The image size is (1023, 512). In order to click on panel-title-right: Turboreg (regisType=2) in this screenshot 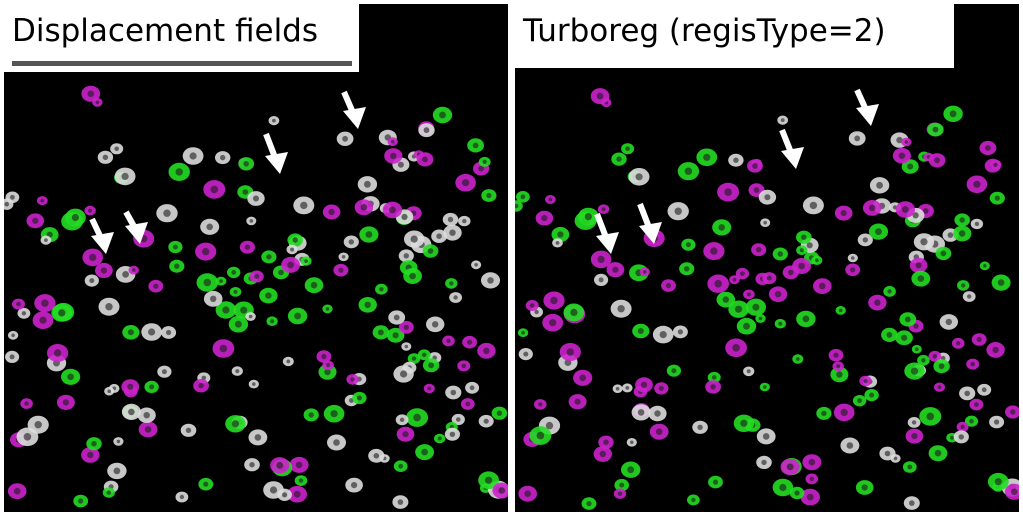, I will do `click(734, 36)`.